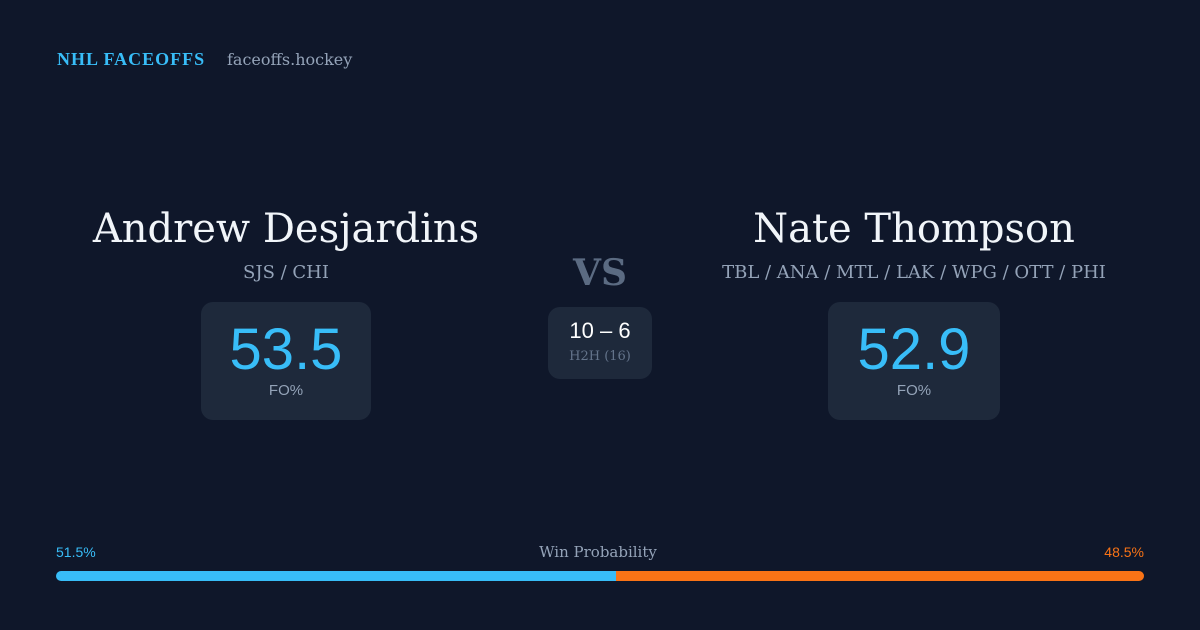 This screenshot has width=1200, height=630. I want to click on player-name: Andrew Desjardins, so click(286, 229).